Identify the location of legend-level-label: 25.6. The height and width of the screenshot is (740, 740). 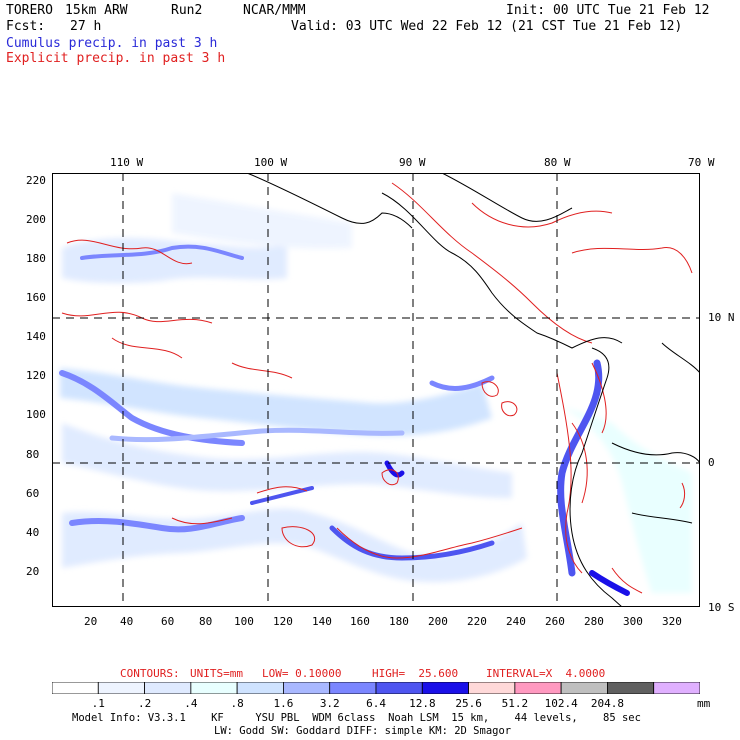
(468, 703).